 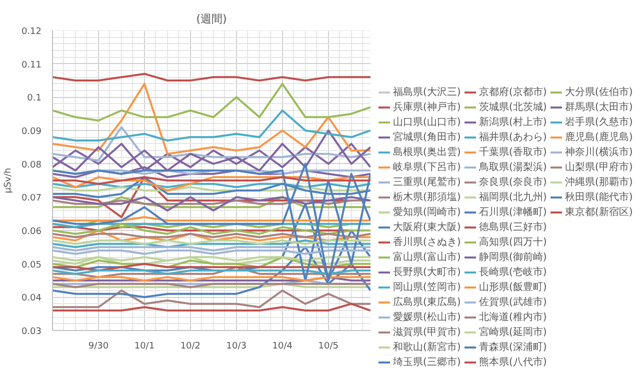 I want to click on legend-label: 山形県(飯豊町), so click(x=513, y=287).